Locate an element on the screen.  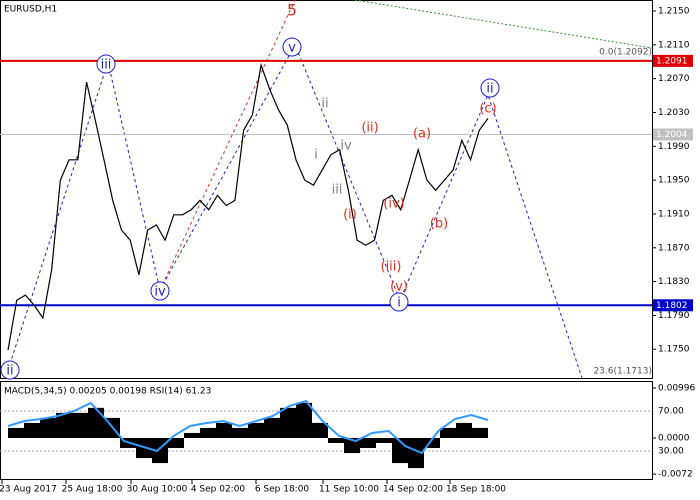
macd-tick-label: -0.0072 is located at coordinates (675, 475).